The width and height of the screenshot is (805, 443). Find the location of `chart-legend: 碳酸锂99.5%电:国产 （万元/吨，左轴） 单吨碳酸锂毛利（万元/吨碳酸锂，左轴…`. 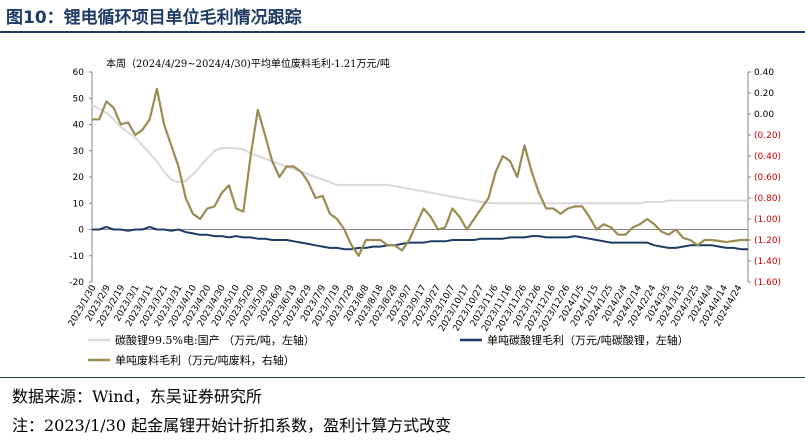

chart-legend: 碳酸锂99.5%电:国产 （万元/吨，左轴） 单吨碳酸锂毛利（万元/吨碳酸锂，左轴… is located at coordinates (388, 350).